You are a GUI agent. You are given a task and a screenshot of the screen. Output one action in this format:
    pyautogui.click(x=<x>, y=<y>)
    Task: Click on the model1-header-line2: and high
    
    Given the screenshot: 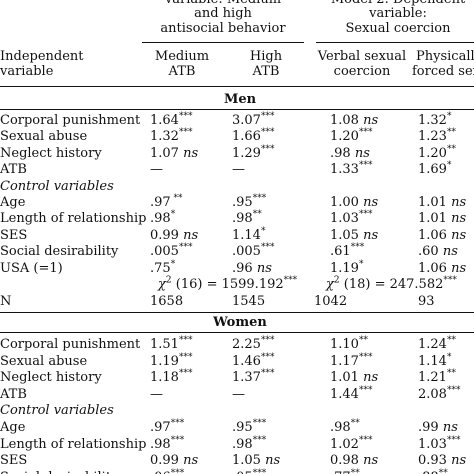 What is the action you would take?
    pyautogui.click(x=223, y=13)
    